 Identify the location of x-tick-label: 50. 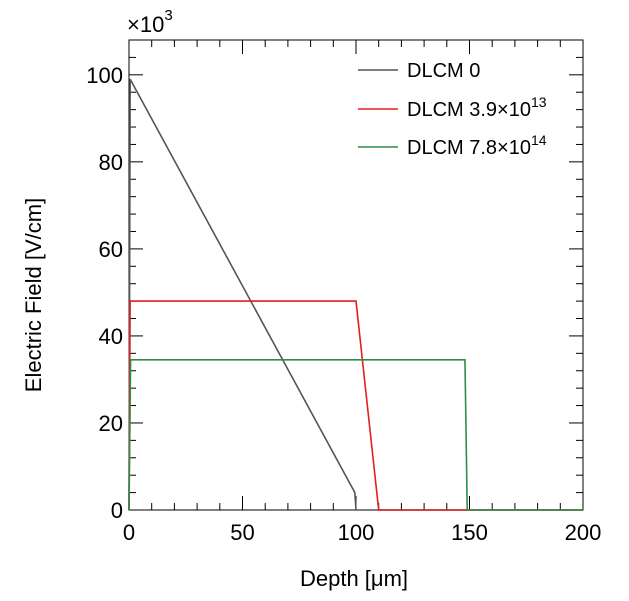
(242, 532).